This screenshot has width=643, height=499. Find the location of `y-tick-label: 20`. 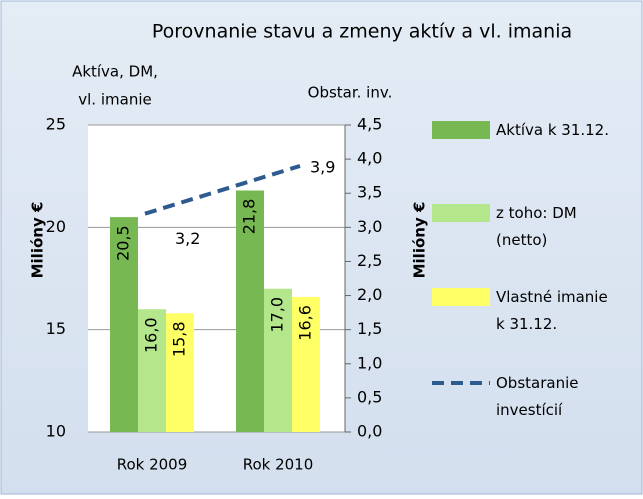

y-tick-label: 20 is located at coordinates (56, 226).